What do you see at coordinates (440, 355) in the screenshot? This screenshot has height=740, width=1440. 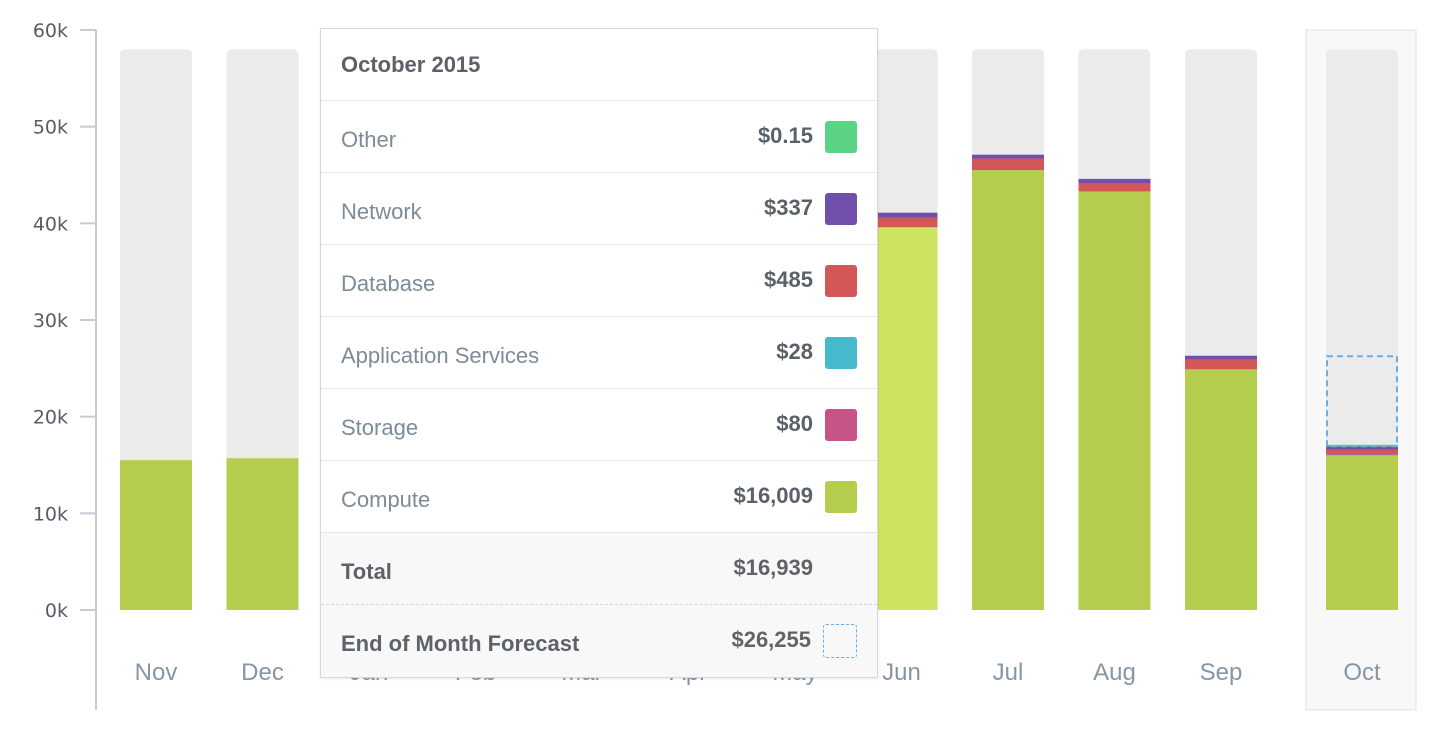 I see `tooltip-row-label: Application Services` at bounding box center [440, 355].